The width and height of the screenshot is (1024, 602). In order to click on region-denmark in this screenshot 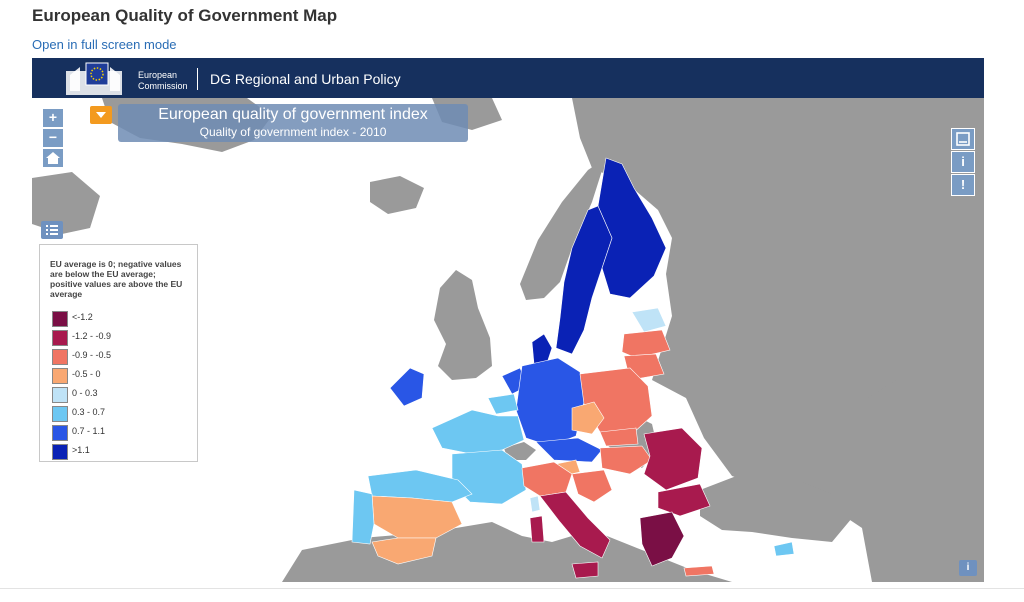, I will do `click(542, 350)`.